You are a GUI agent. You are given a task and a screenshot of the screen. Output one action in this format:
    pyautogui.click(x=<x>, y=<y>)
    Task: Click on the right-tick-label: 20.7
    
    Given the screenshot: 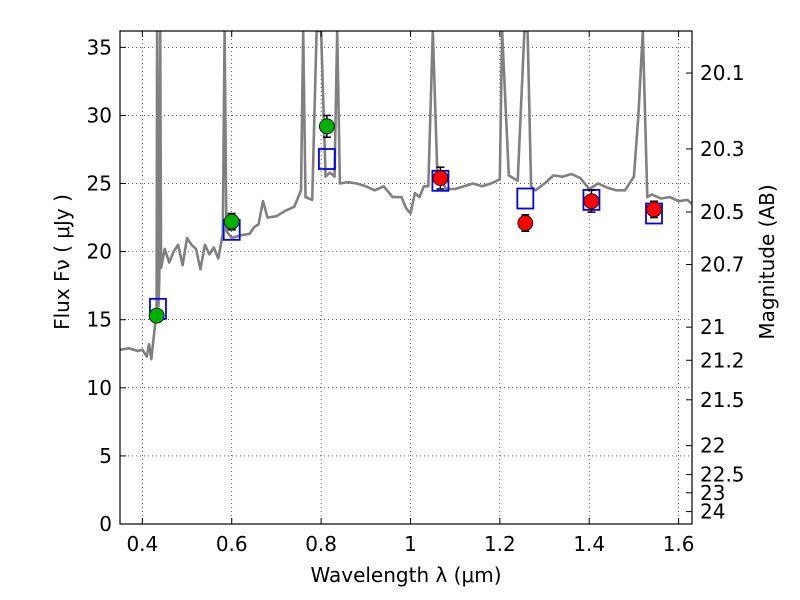 What is the action you would take?
    pyautogui.click(x=722, y=264)
    